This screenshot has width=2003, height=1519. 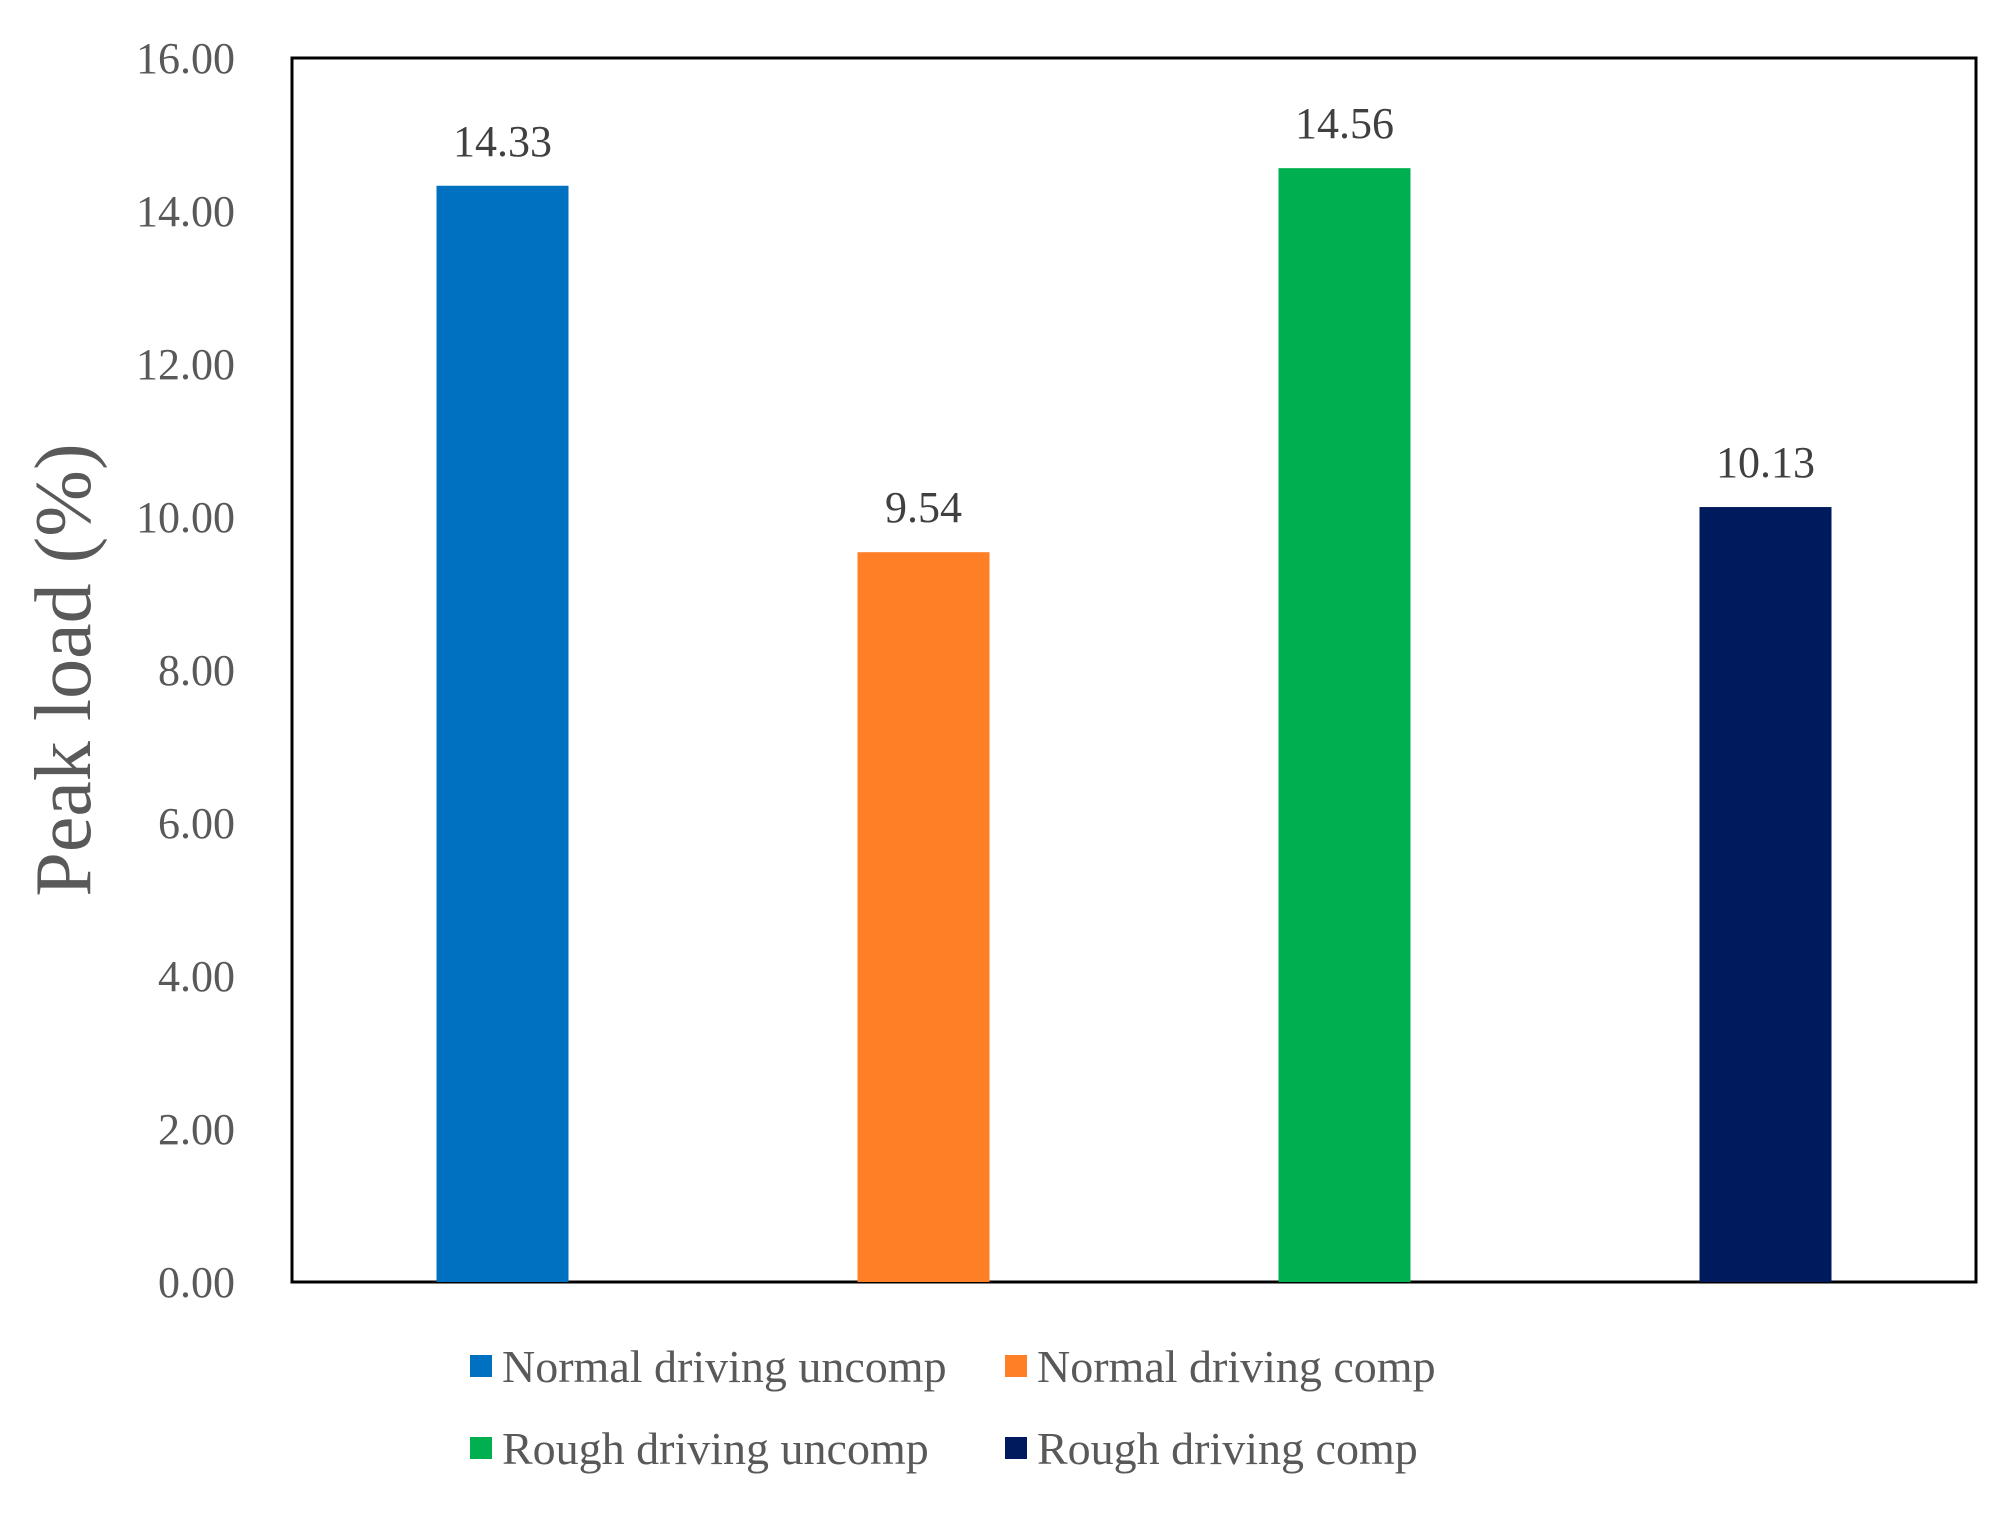 What do you see at coordinates (502, 733) in the screenshot?
I see `bar-normal-driving-uncomp` at bounding box center [502, 733].